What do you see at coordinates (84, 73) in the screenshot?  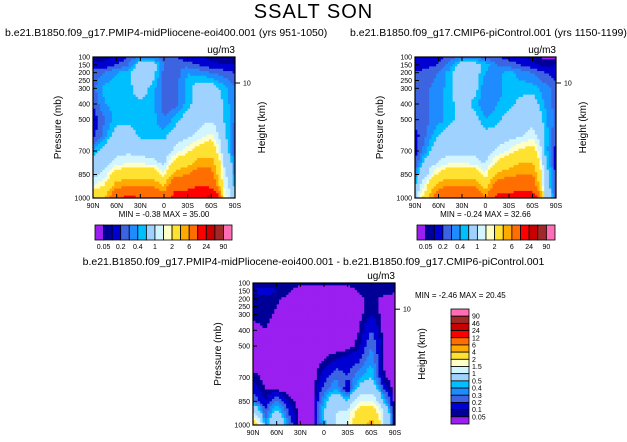 I see `y-tick-label: 200` at bounding box center [84, 73].